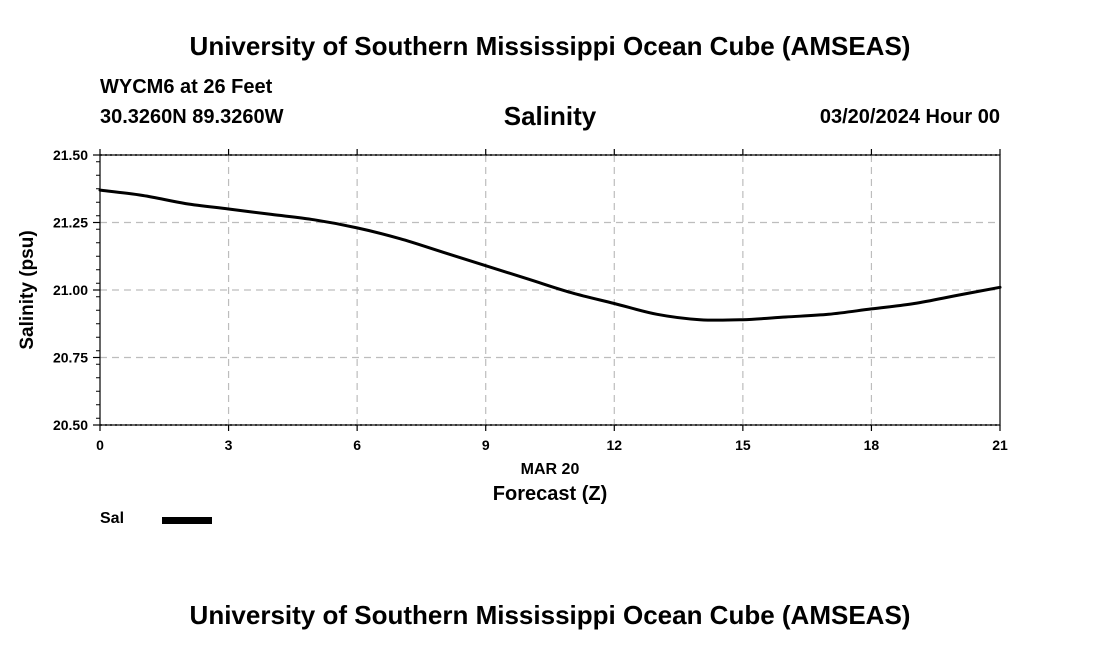  I want to click on x-tick-label: 15, so click(743, 445).